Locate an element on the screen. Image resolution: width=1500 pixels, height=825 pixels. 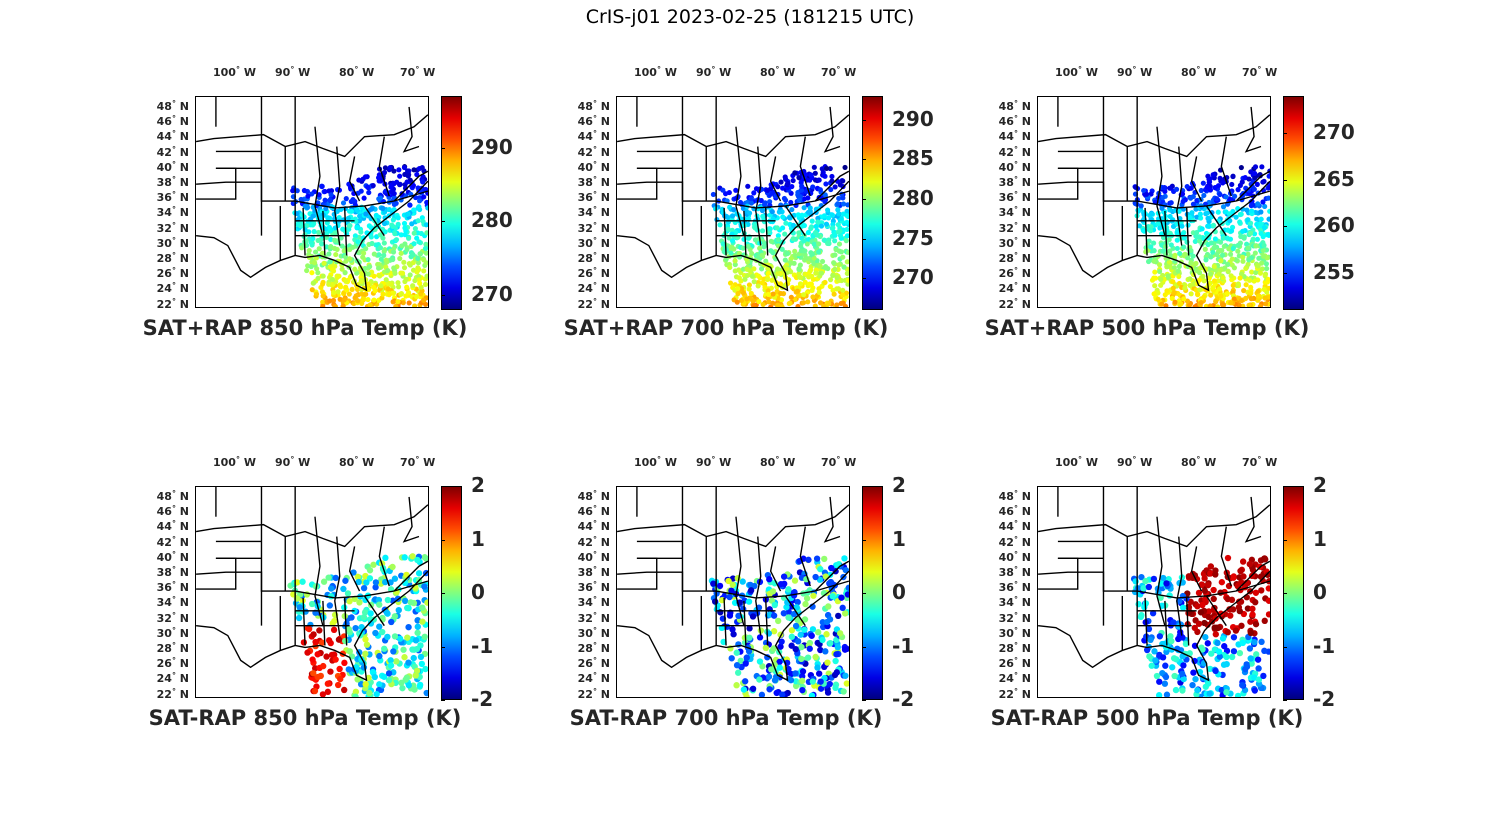
state-boundaries is located at coordinates (312, 194).